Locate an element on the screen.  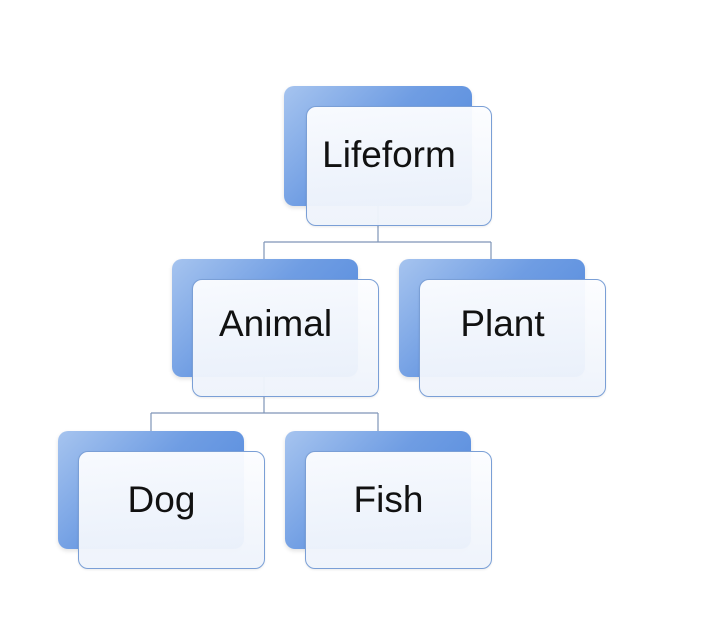
node-fish-label: Fish is located at coordinates (388, 499).